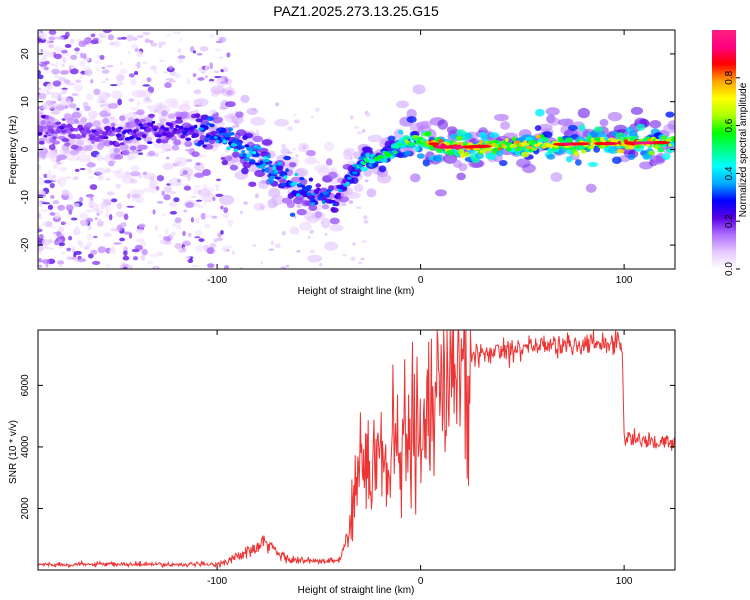 This screenshot has height=600, width=750. What do you see at coordinates (624, 581) in the screenshot?
I see `snr-x-tick-label: 100` at bounding box center [624, 581].